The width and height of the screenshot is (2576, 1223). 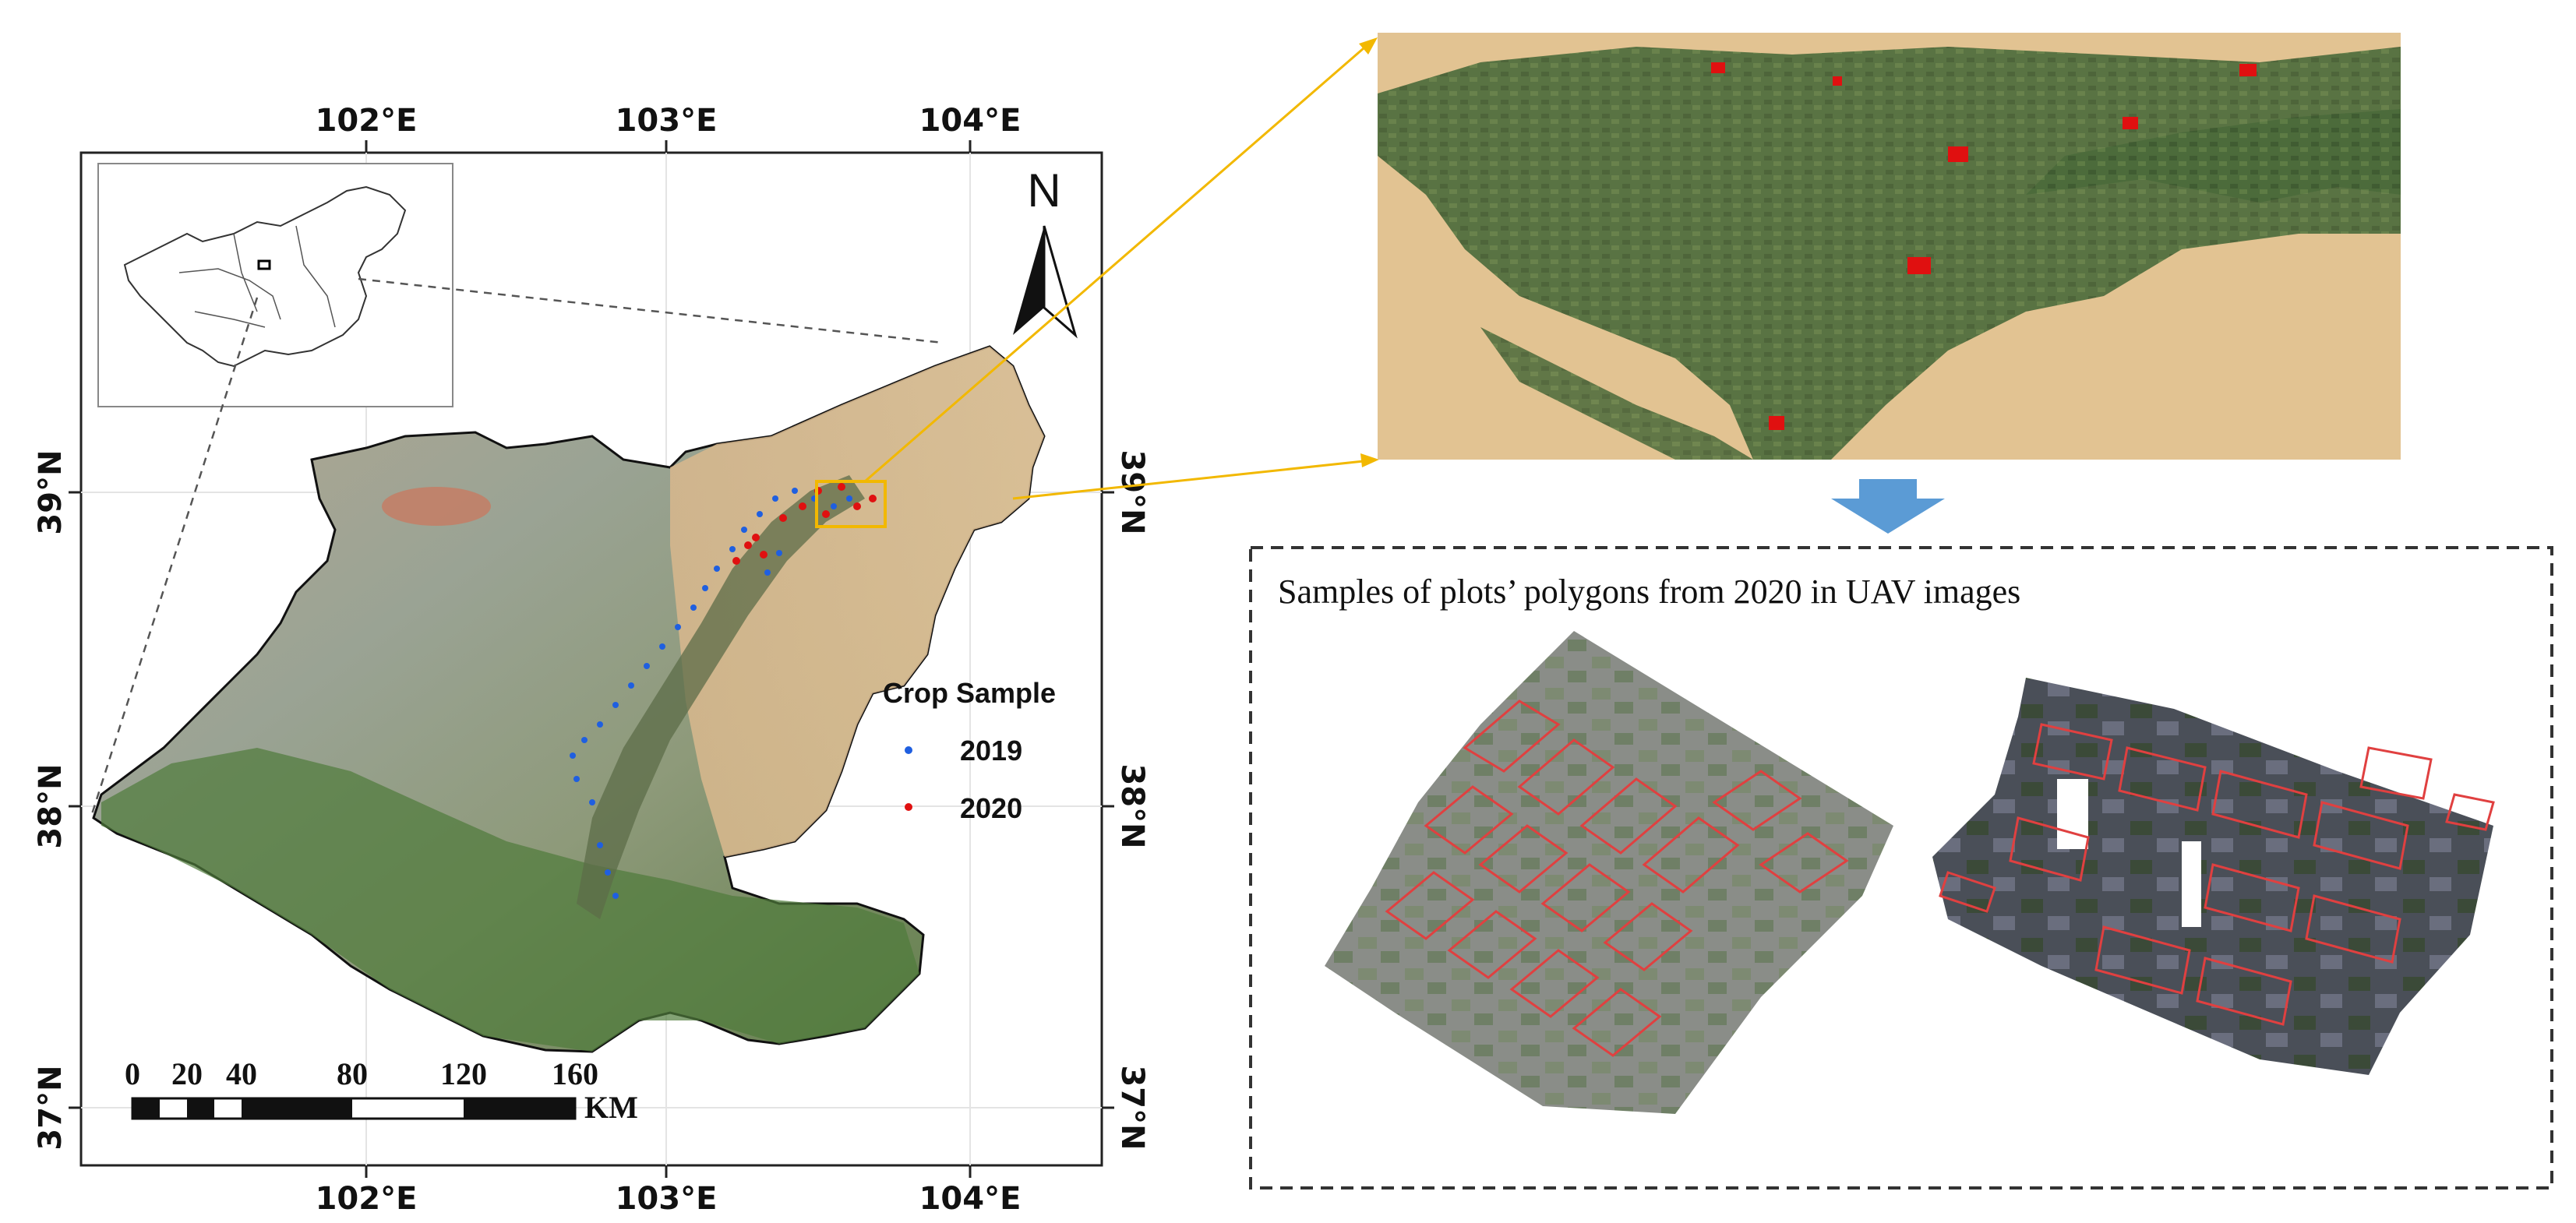 What do you see at coordinates (436, 507) in the screenshot?
I see `red-terrain-patch` at bounding box center [436, 507].